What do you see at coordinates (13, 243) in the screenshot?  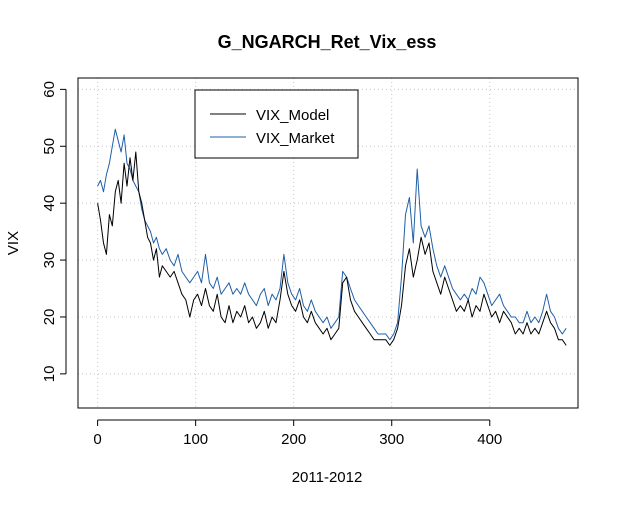 I see `y-axis-label: VIX` at bounding box center [13, 243].